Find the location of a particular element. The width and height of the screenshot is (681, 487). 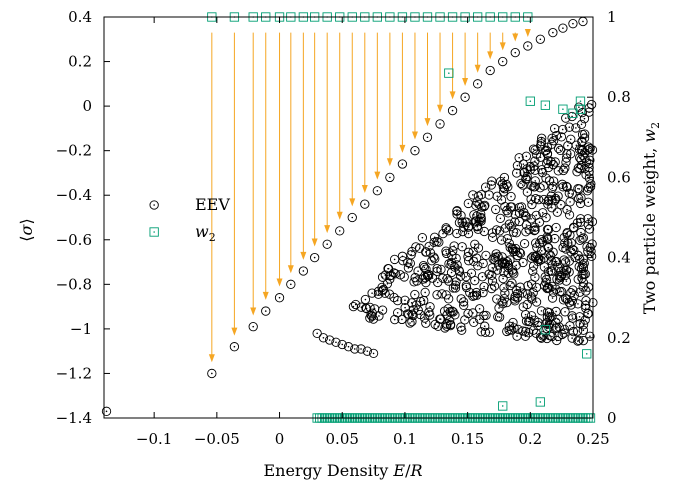

x-tick-label: −0.05 is located at coordinates (217, 439).